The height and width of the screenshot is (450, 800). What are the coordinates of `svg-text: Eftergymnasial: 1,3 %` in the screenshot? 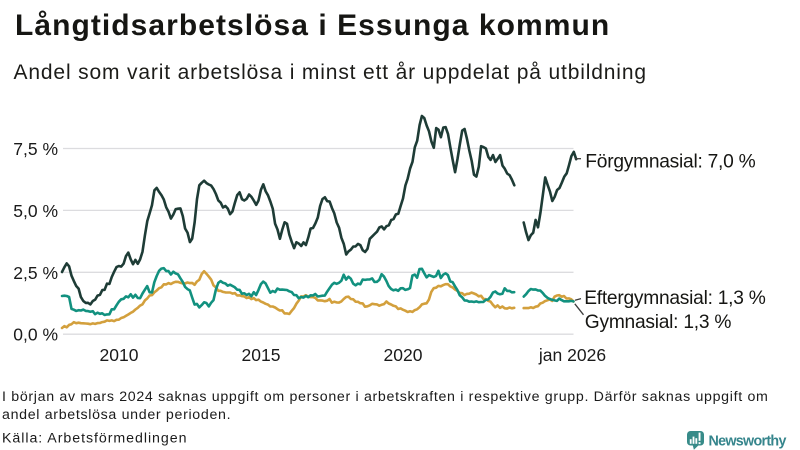 It's located at (675, 298).